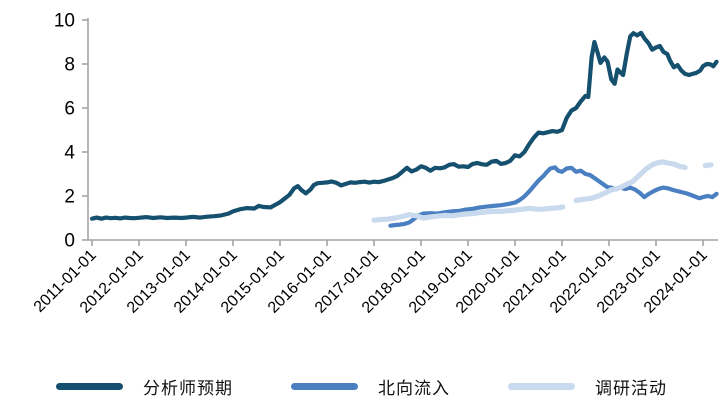 Image resolution: width=723 pixels, height=414 pixels. I want to click on legend-swatch-analyst-expectation, so click(89, 386).